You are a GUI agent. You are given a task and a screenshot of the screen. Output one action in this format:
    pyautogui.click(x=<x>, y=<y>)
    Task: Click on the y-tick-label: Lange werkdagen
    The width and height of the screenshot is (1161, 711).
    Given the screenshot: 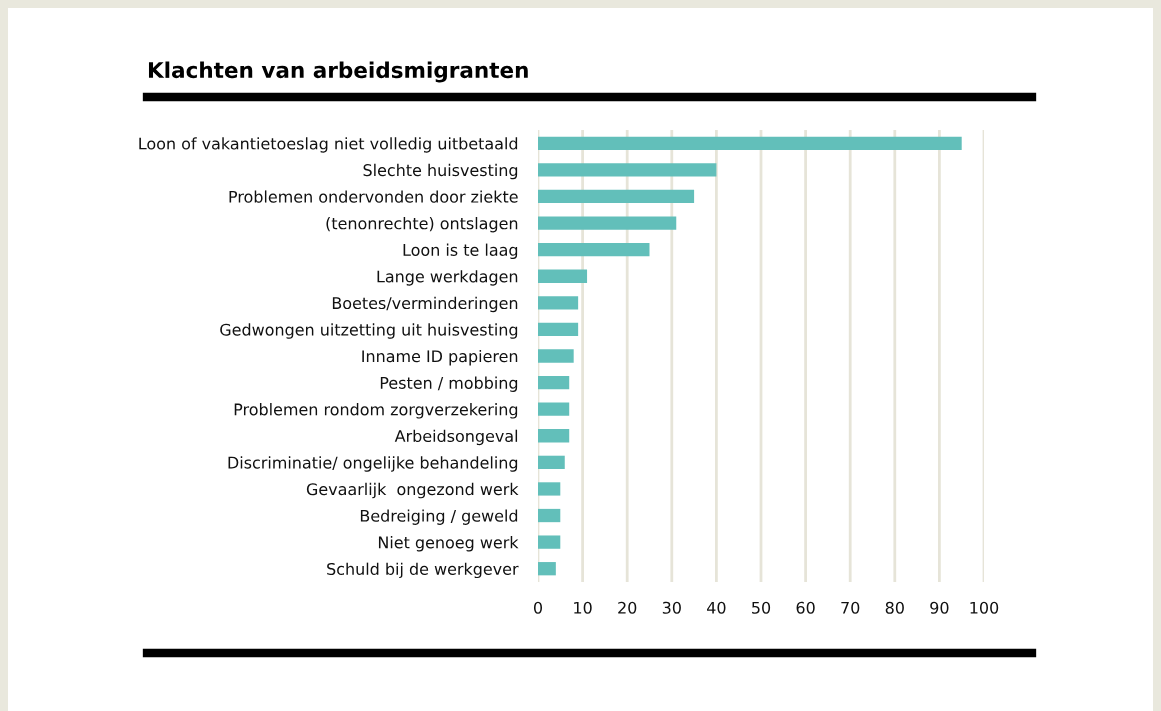 What is the action you would take?
    pyautogui.click(x=447, y=278)
    